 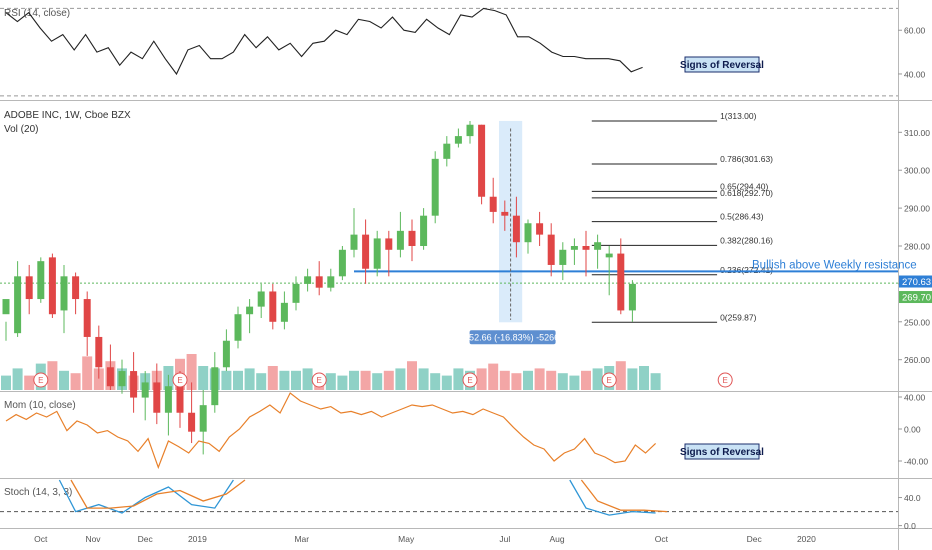 I want to click on fib-level-label: 0.236(272.41), so click(x=746, y=270).